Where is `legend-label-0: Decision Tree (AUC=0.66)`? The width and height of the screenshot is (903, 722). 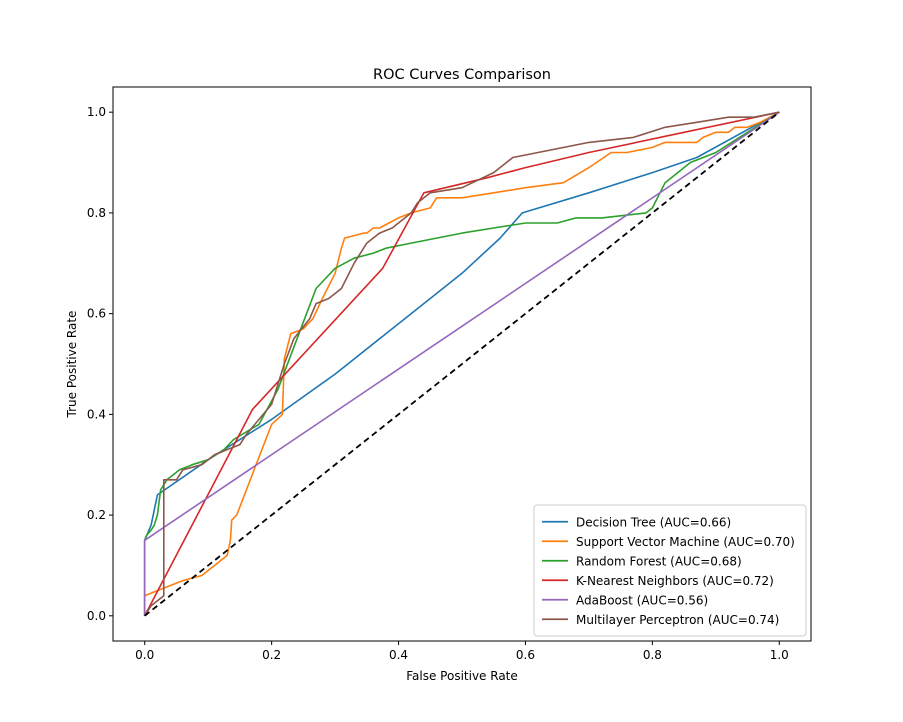 legend-label-0: Decision Tree (AUC=0.66) is located at coordinates (653, 522).